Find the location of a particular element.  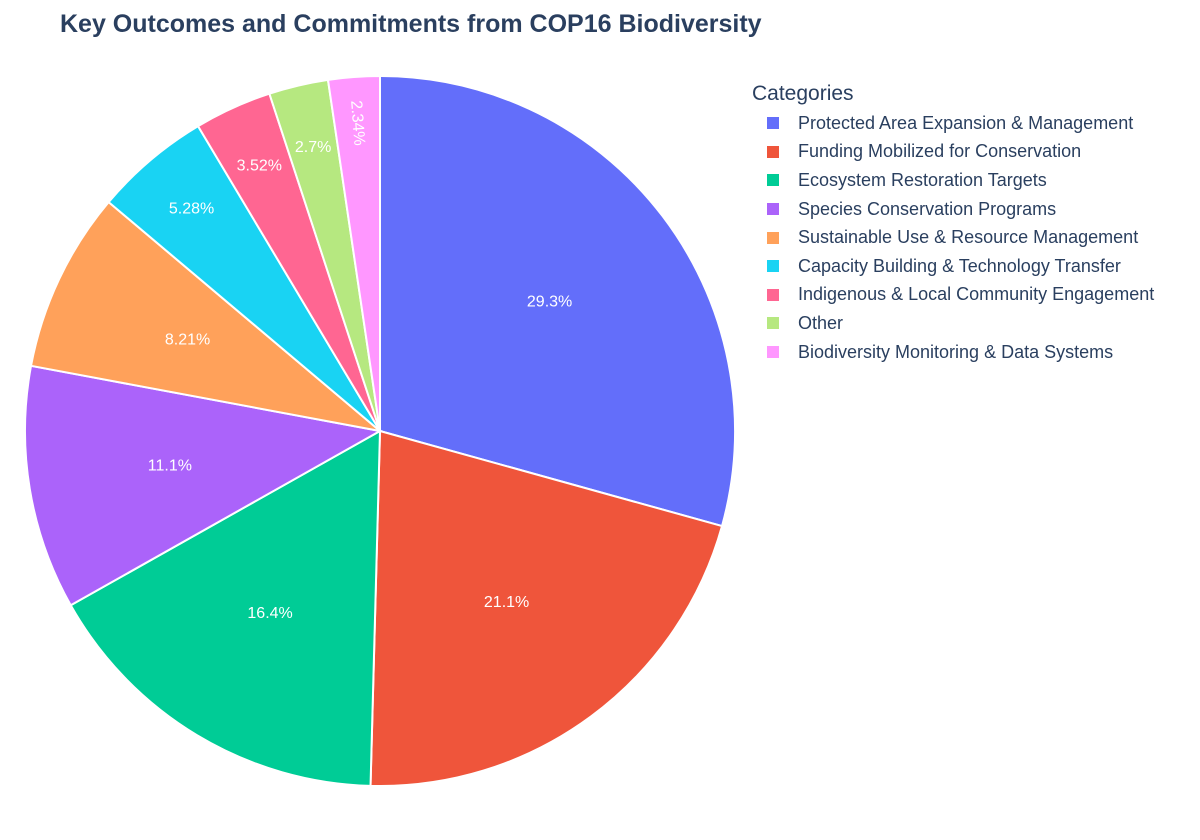

legend-item-capacity-building-and-technology-transfer: Capacity Building & Technology Transfer is located at coordinates (953, 266).